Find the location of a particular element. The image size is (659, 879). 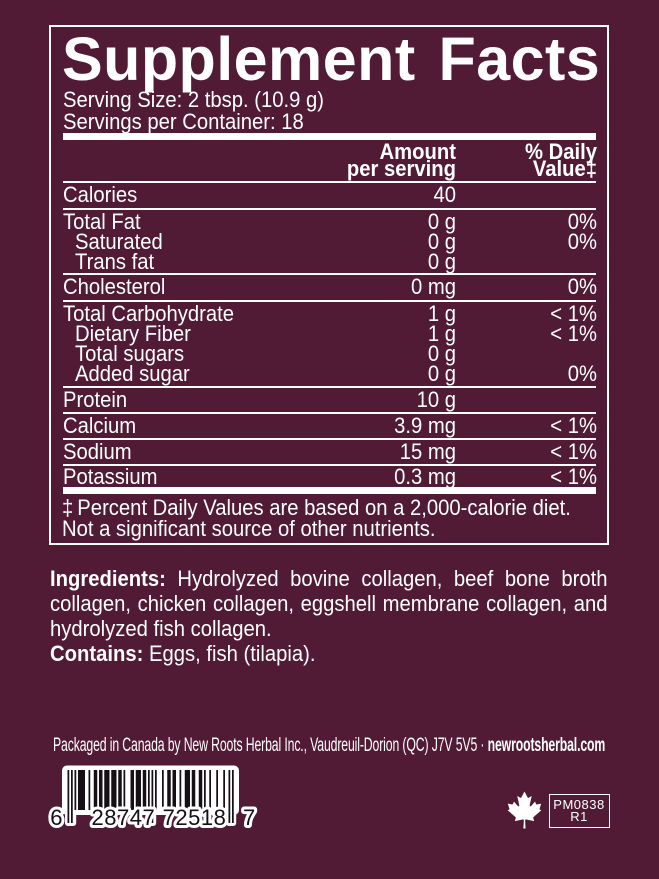

svg-text: 6 is located at coordinates (56, 817).